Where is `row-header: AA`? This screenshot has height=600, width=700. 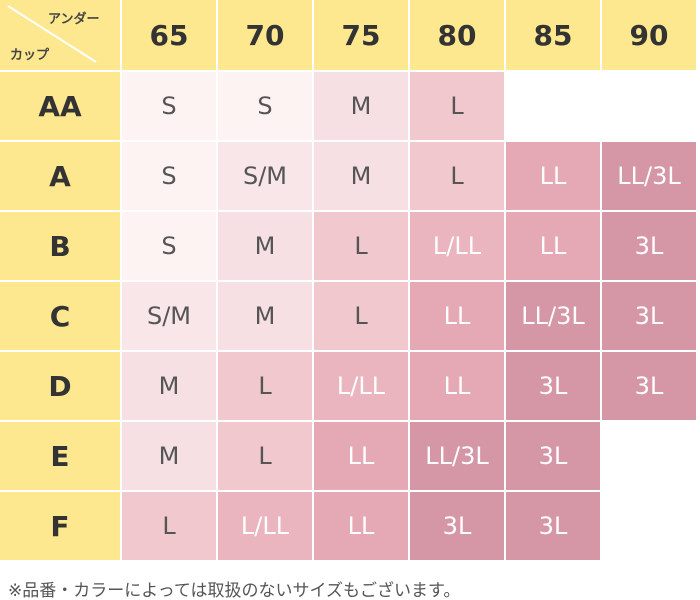 row-header: AA is located at coordinates (60, 106).